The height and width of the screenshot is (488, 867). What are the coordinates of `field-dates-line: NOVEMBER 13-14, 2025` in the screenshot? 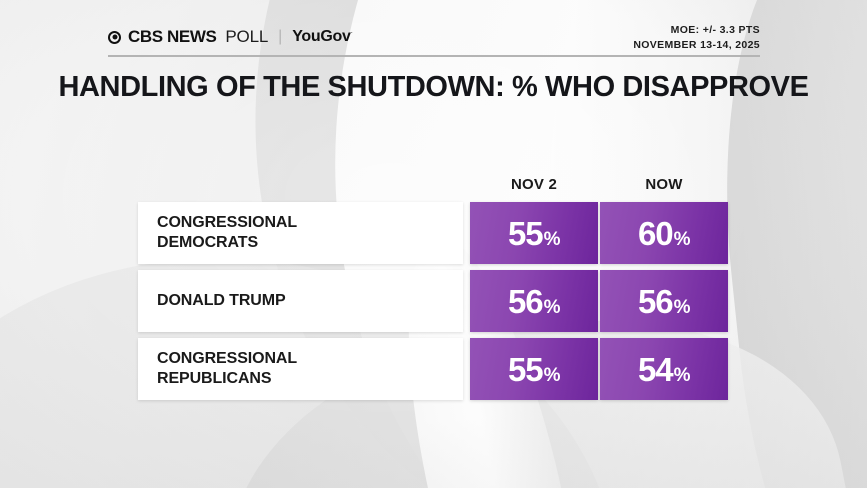 It's located at (696, 45).